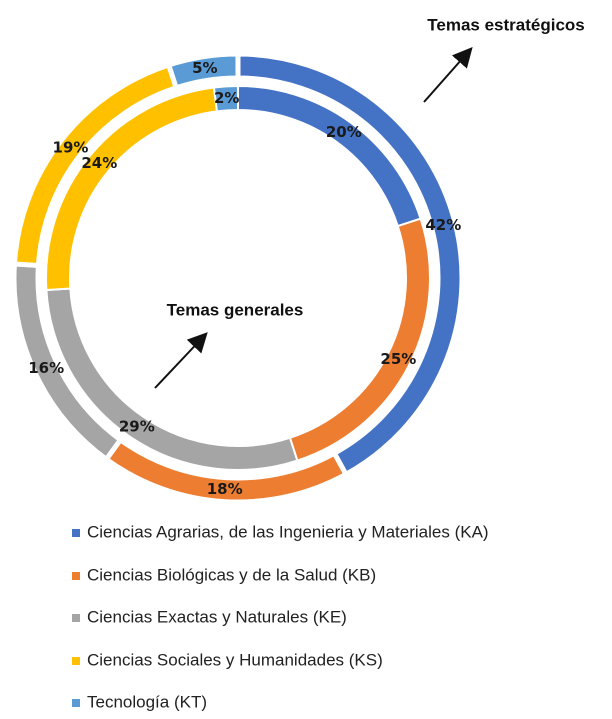 The image size is (612, 719). What do you see at coordinates (235, 659) in the screenshot?
I see `legend-label: Ciencias Sociales y Humanidades (KS)` at bounding box center [235, 659].